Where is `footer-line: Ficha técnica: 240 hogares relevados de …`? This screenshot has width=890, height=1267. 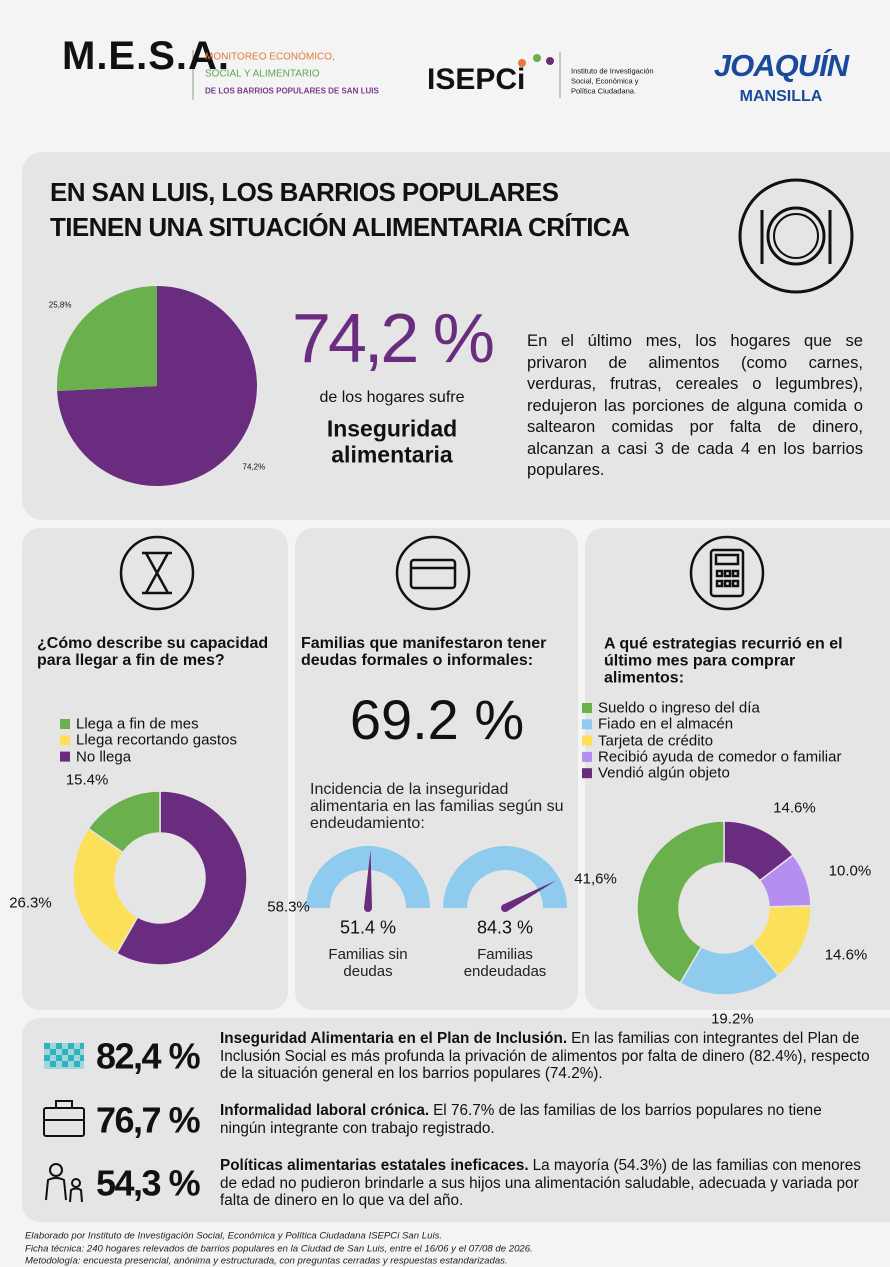
footer-line: Ficha técnica: 240 hogares relevados de … is located at coordinates (279, 1248).